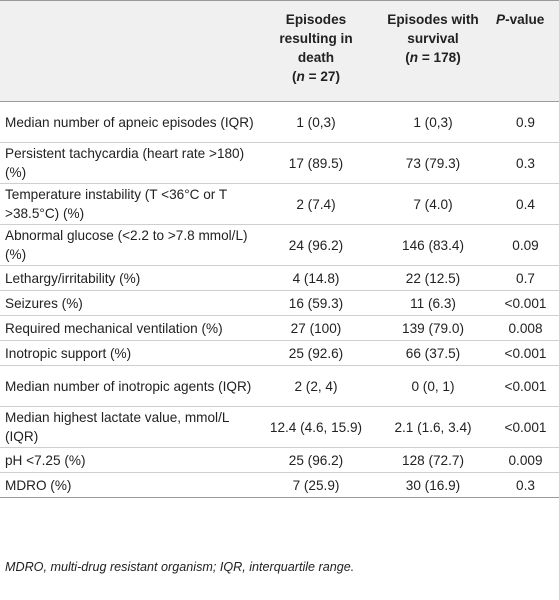 This screenshot has width=559, height=600. I want to click on row-label: MDRO (%), so click(129, 485).